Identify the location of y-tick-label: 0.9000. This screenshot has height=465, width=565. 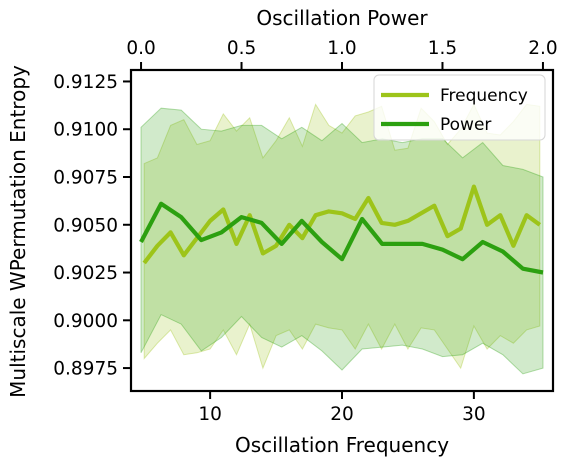
(85, 321).